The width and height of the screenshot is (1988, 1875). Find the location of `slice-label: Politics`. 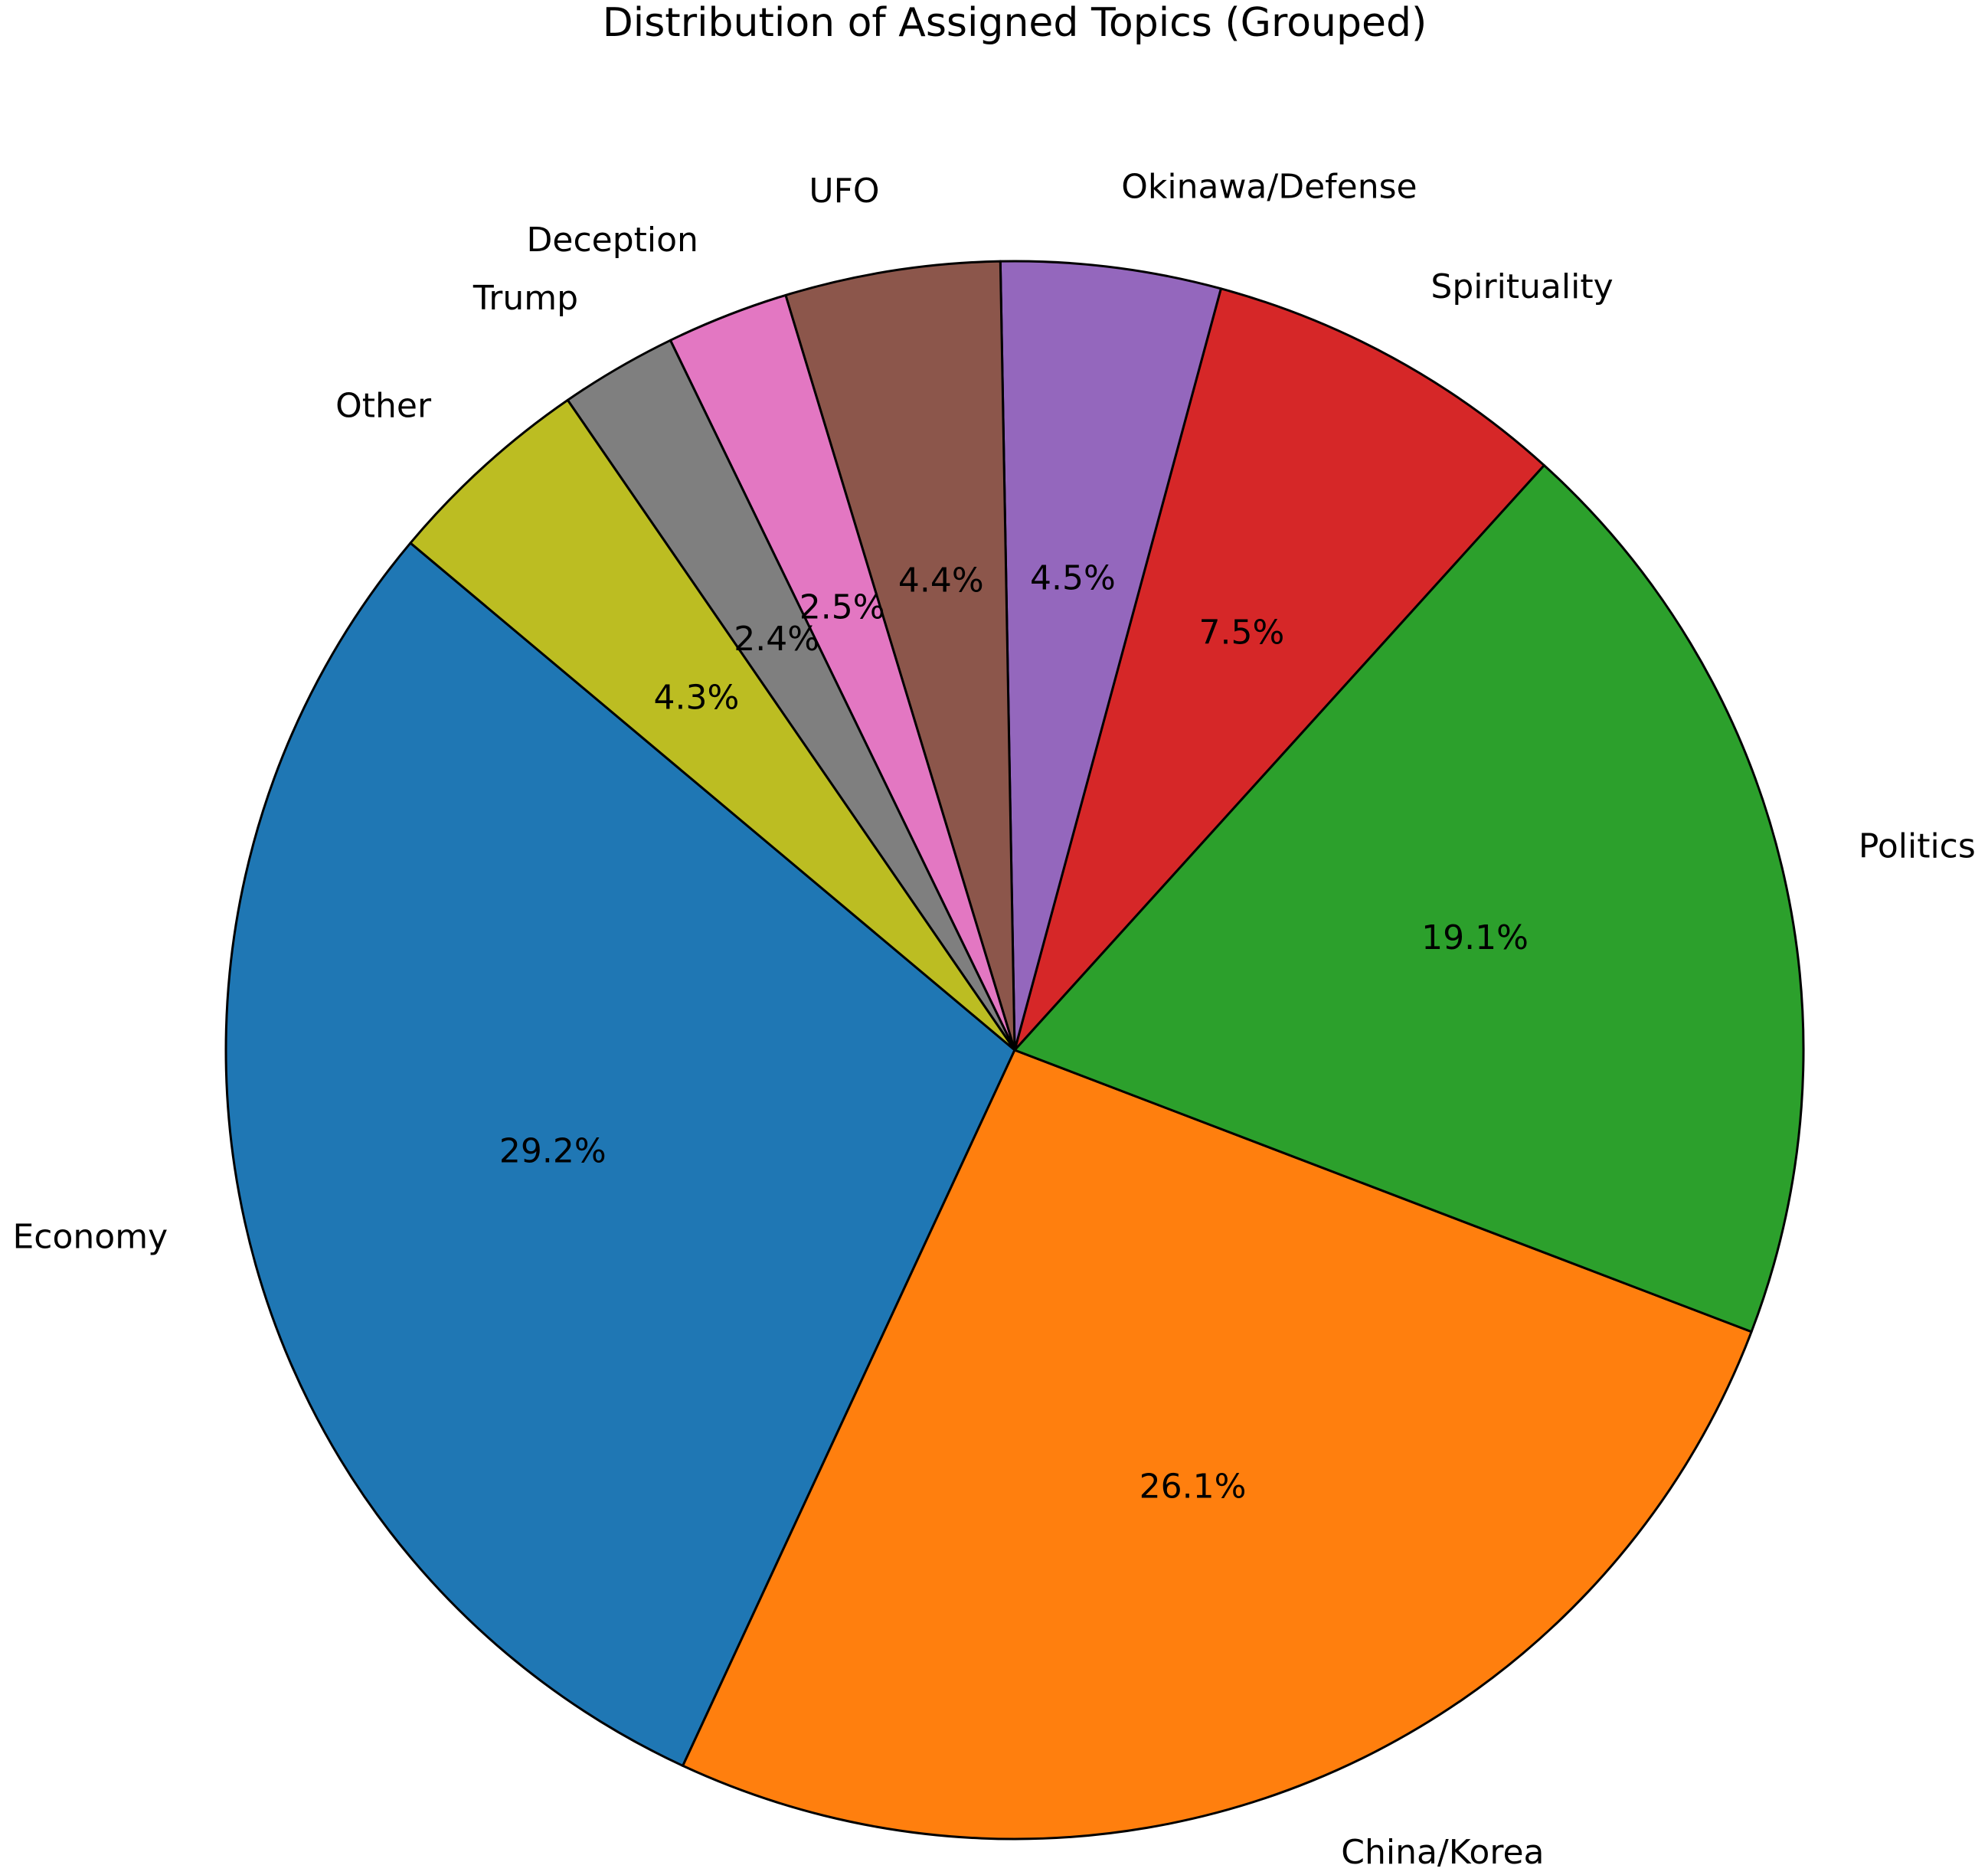

slice-label: Politics is located at coordinates (1918, 846).